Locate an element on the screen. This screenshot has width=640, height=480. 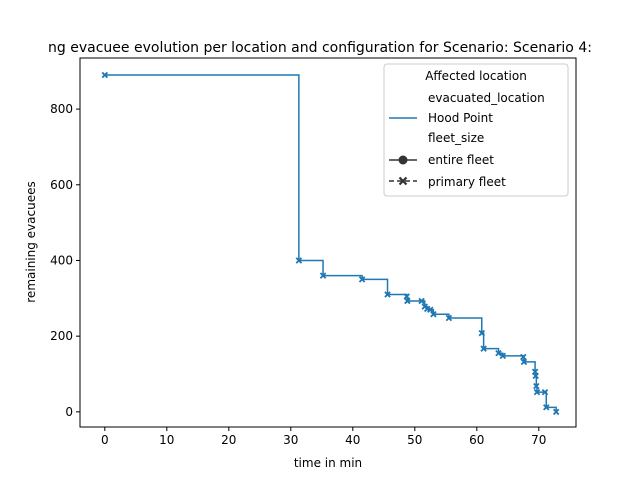
legend-title: Affected location is located at coordinates (476, 76).